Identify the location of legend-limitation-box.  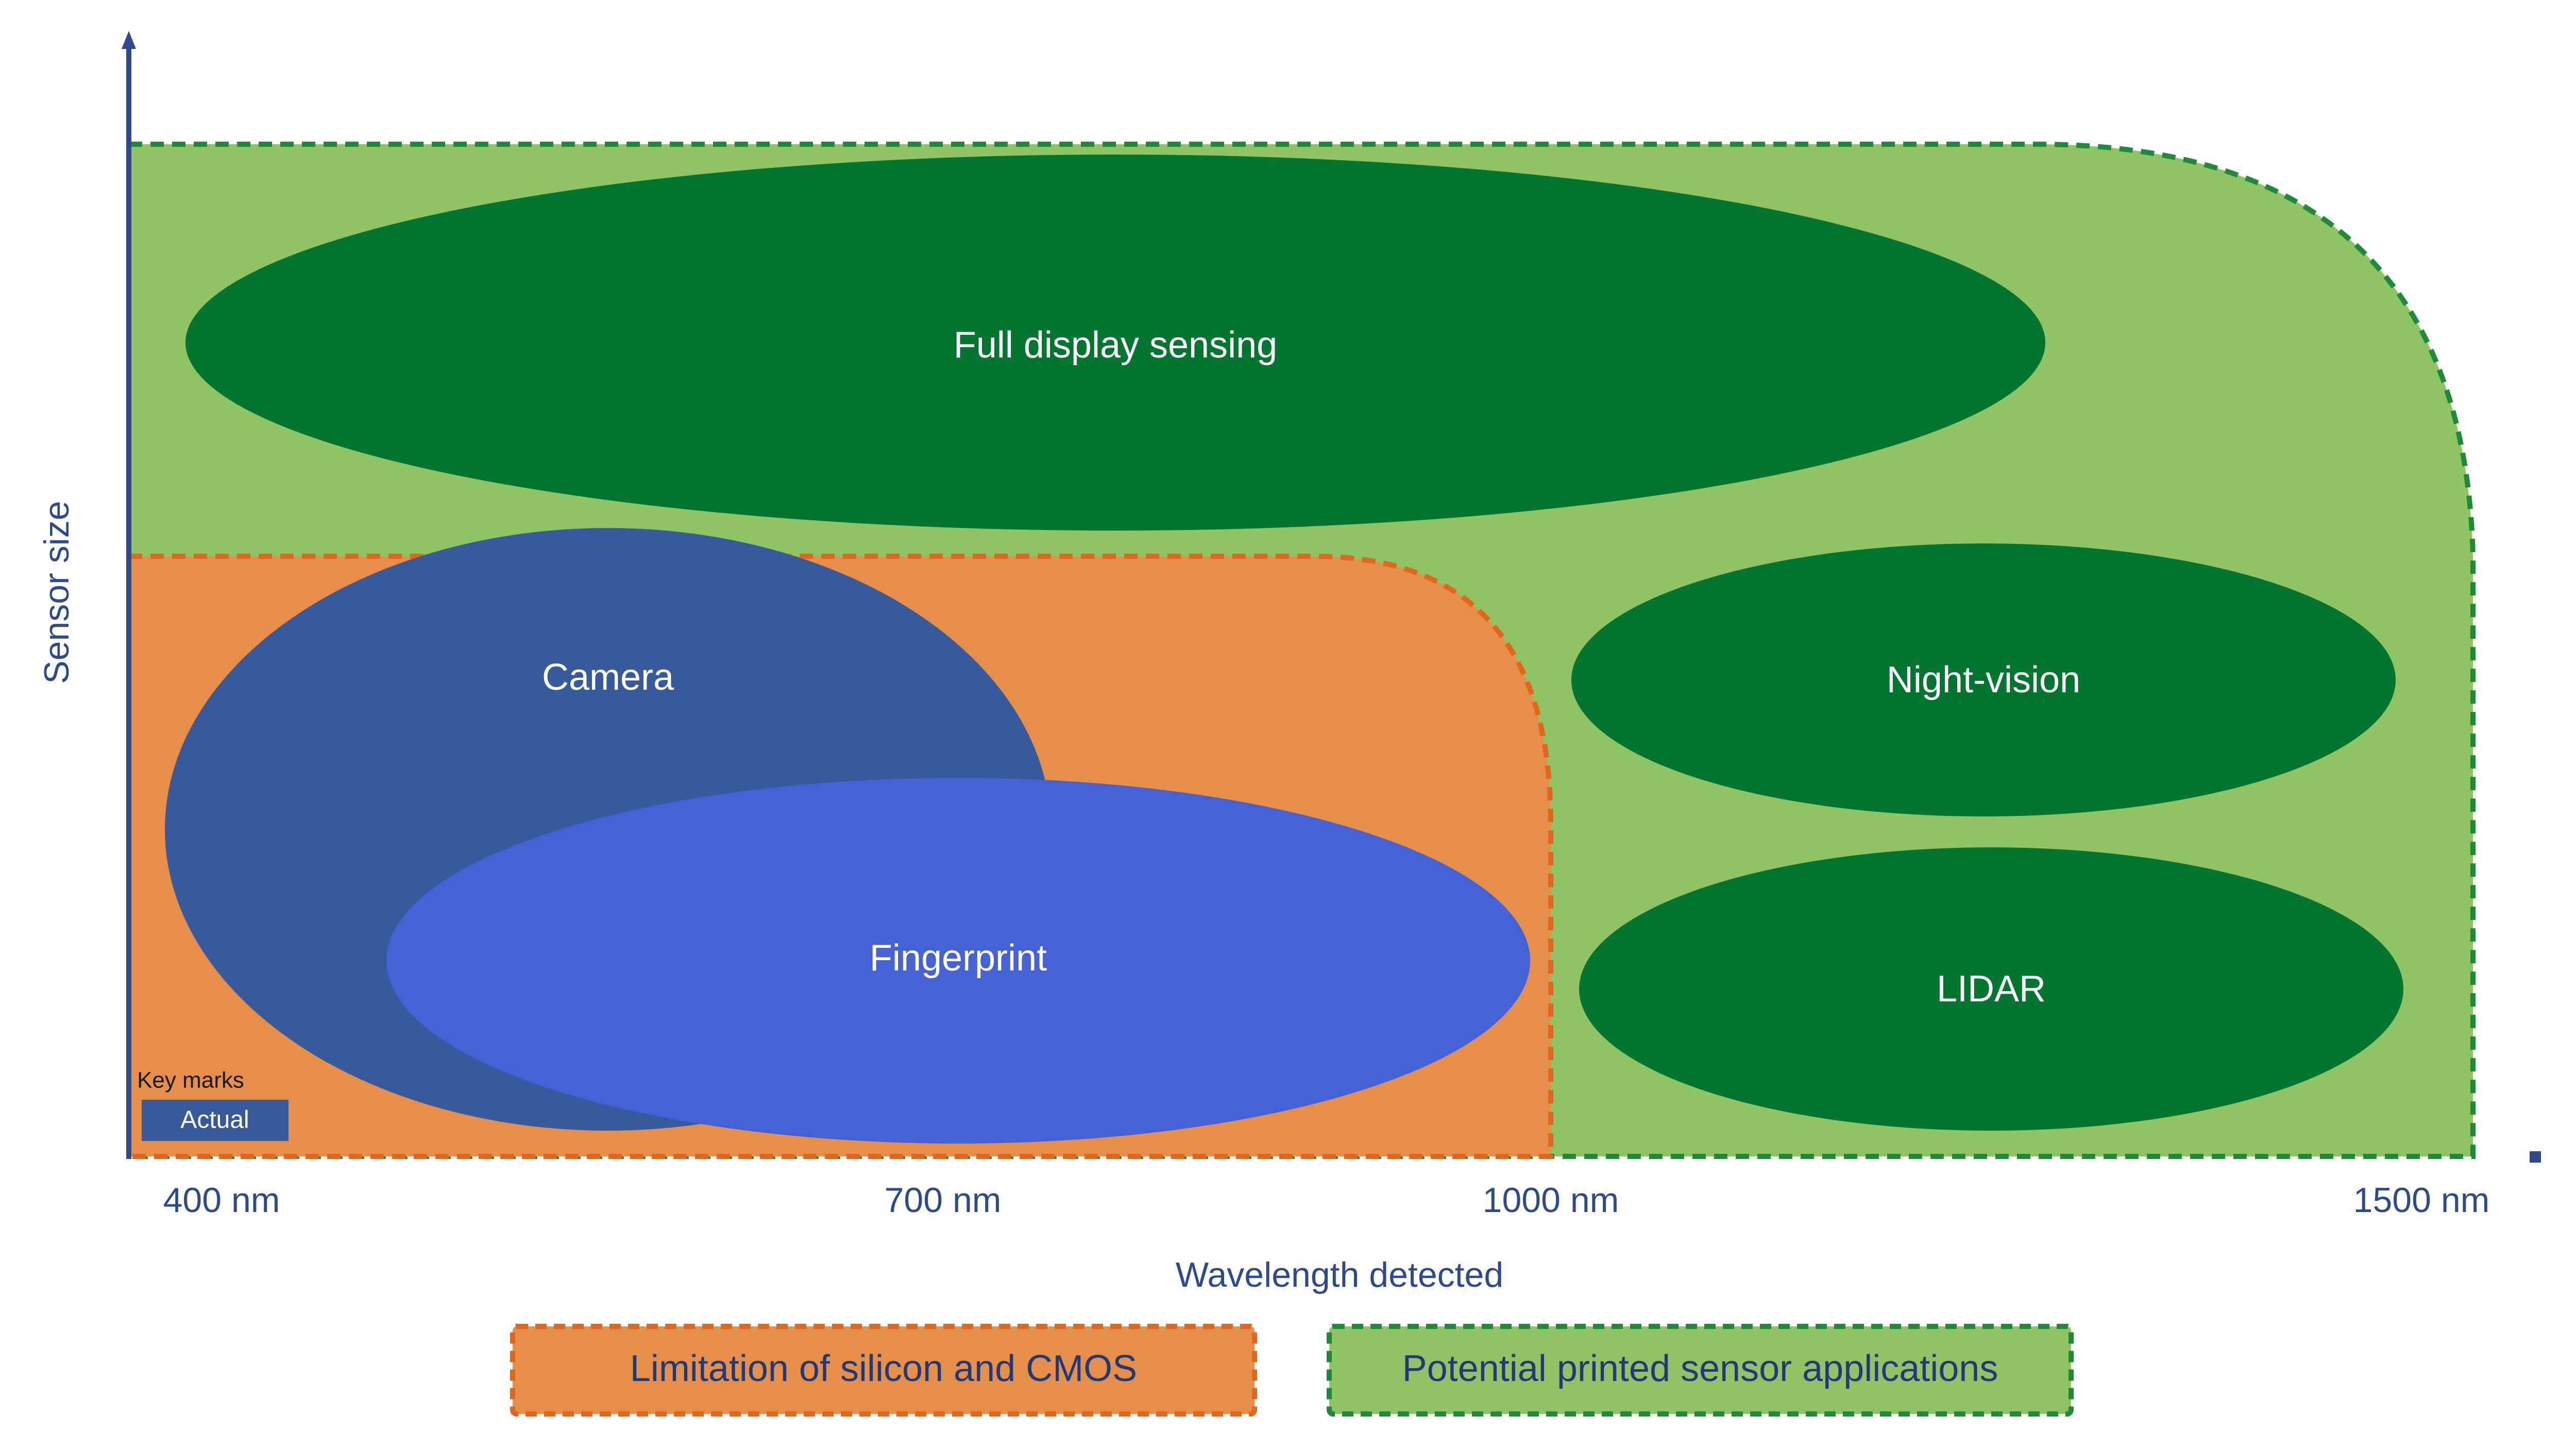
(883, 1370).